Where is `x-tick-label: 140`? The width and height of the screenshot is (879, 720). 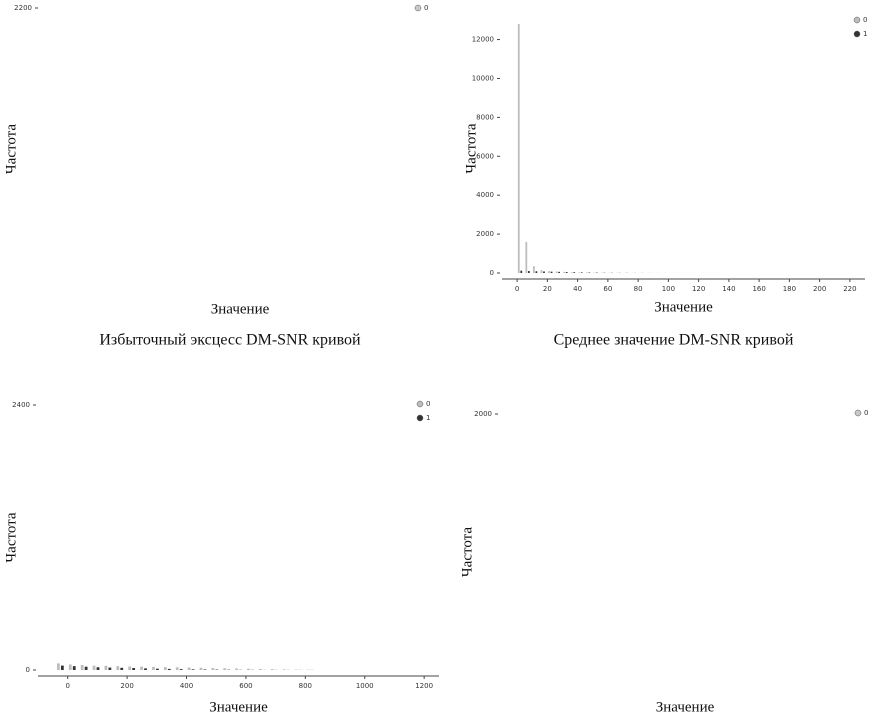
x-tick-label: 140 is located at coordinates (728, 289).